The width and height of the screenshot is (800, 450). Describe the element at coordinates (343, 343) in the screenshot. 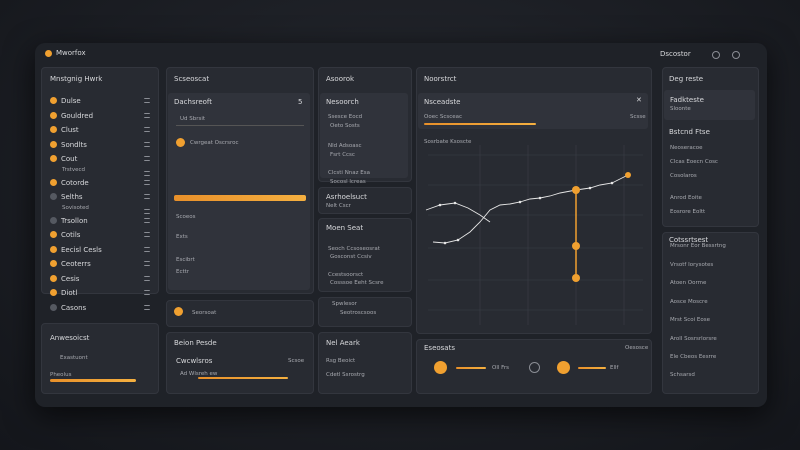

I see `panel-title: Nel Aeark` at that location.